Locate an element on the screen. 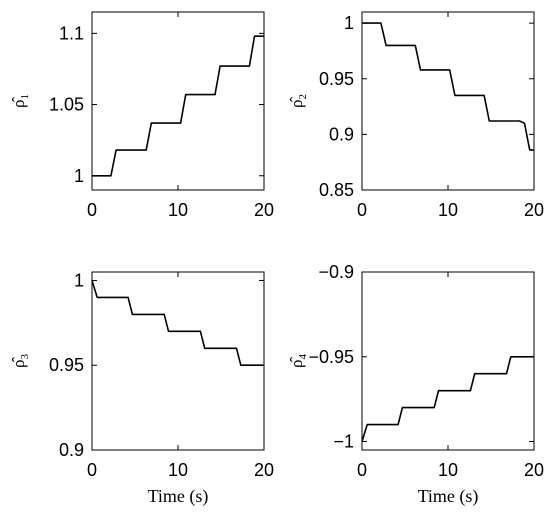 Image resolution: width=550 pixels, height=525 pixels. y-axis-label: ρ̂2 is located at coordinates (298, 101).